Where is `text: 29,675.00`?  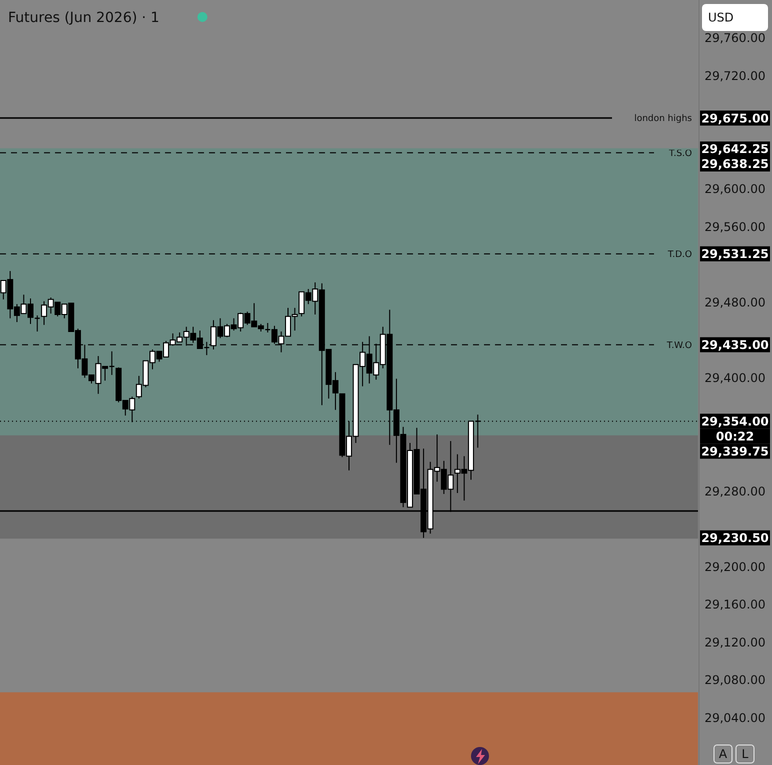
text: 29,675.00 is located at coordinates (735, 118).